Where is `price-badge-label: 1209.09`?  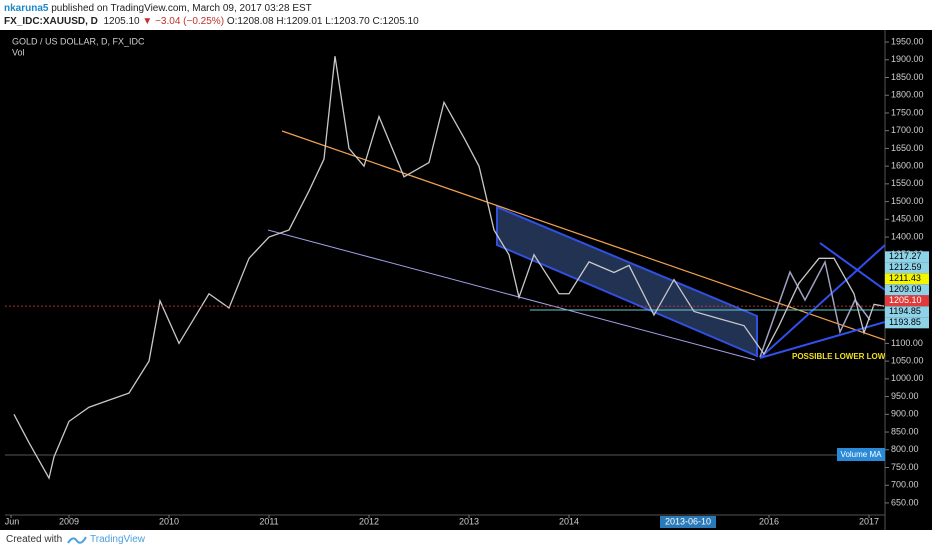
price-badge-label: 1209.09 is located at coordinates (905, 289).